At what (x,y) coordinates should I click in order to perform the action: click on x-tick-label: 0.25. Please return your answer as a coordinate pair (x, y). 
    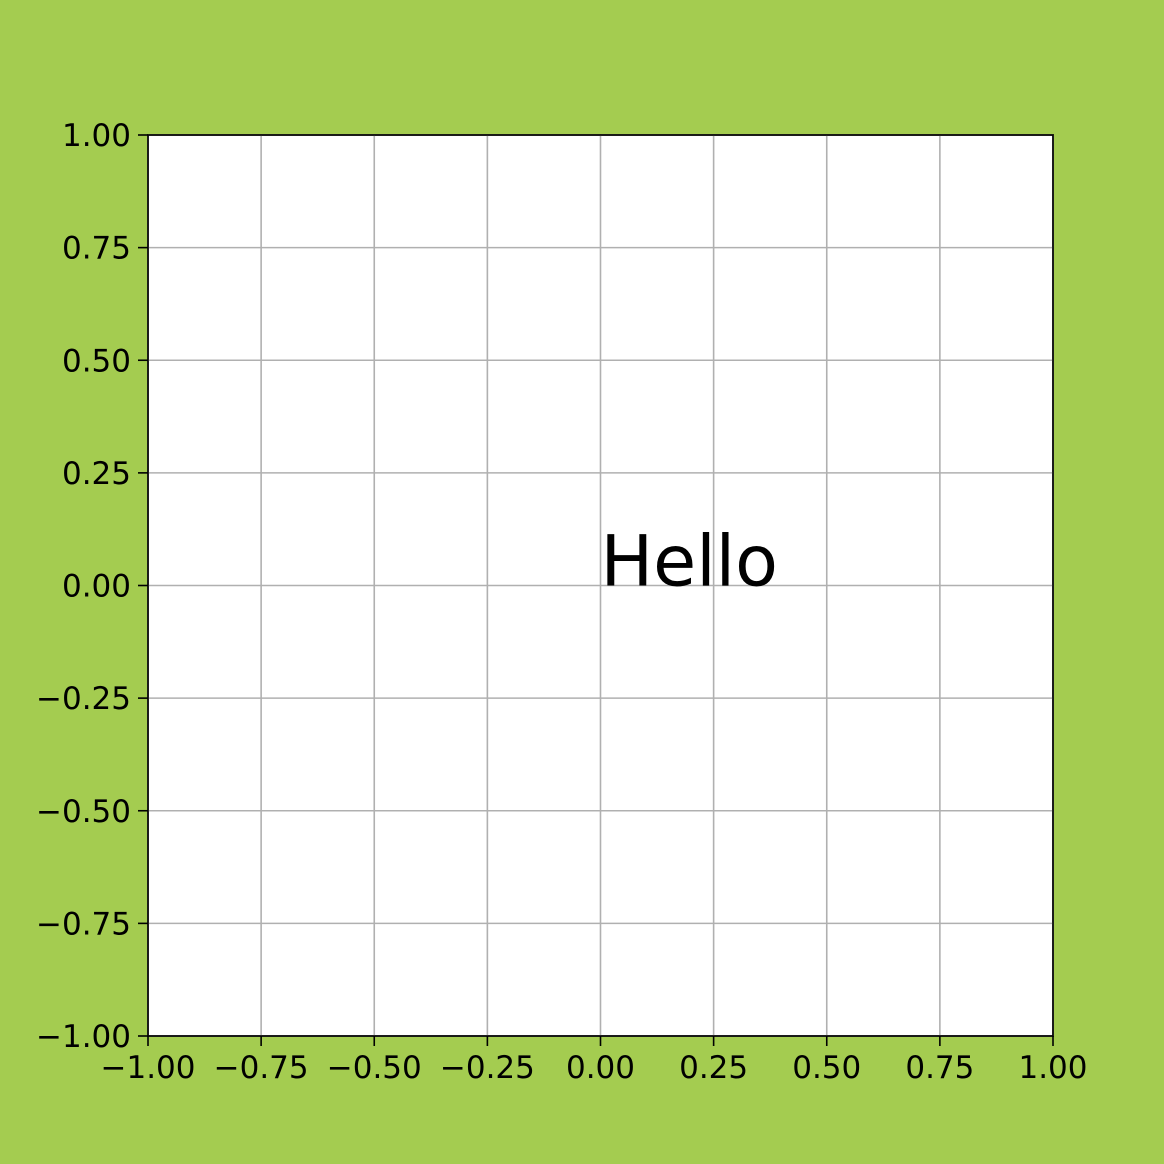
    Looking at the image, I should click on (713, 1068).